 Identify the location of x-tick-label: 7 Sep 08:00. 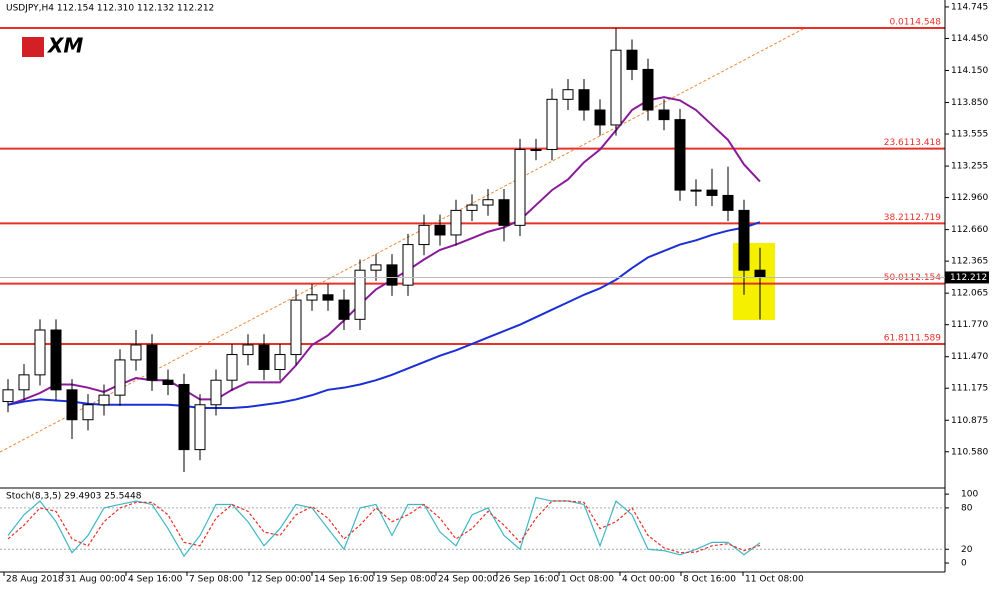
(216, 580).